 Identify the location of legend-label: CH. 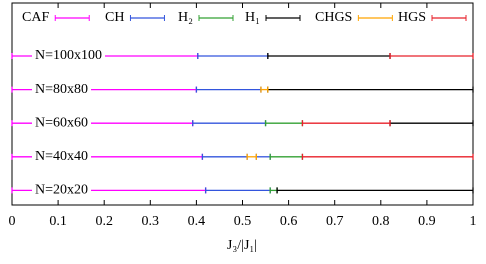
(114, 17).